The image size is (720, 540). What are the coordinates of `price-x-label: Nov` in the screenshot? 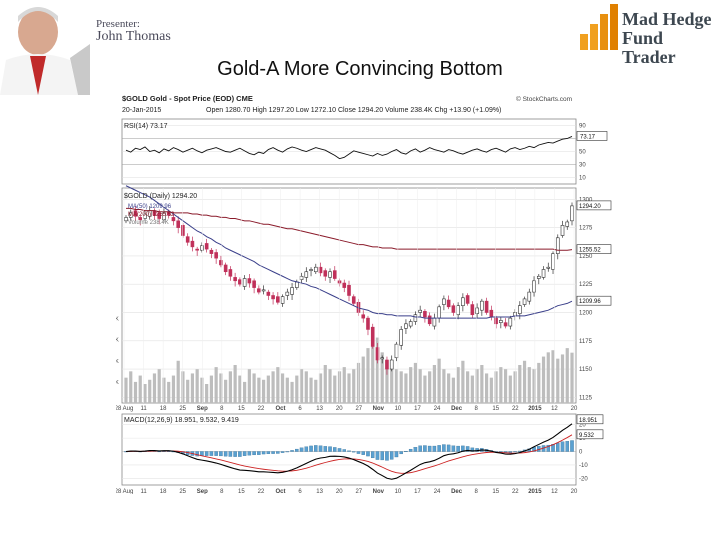 It's located at (379, 409).